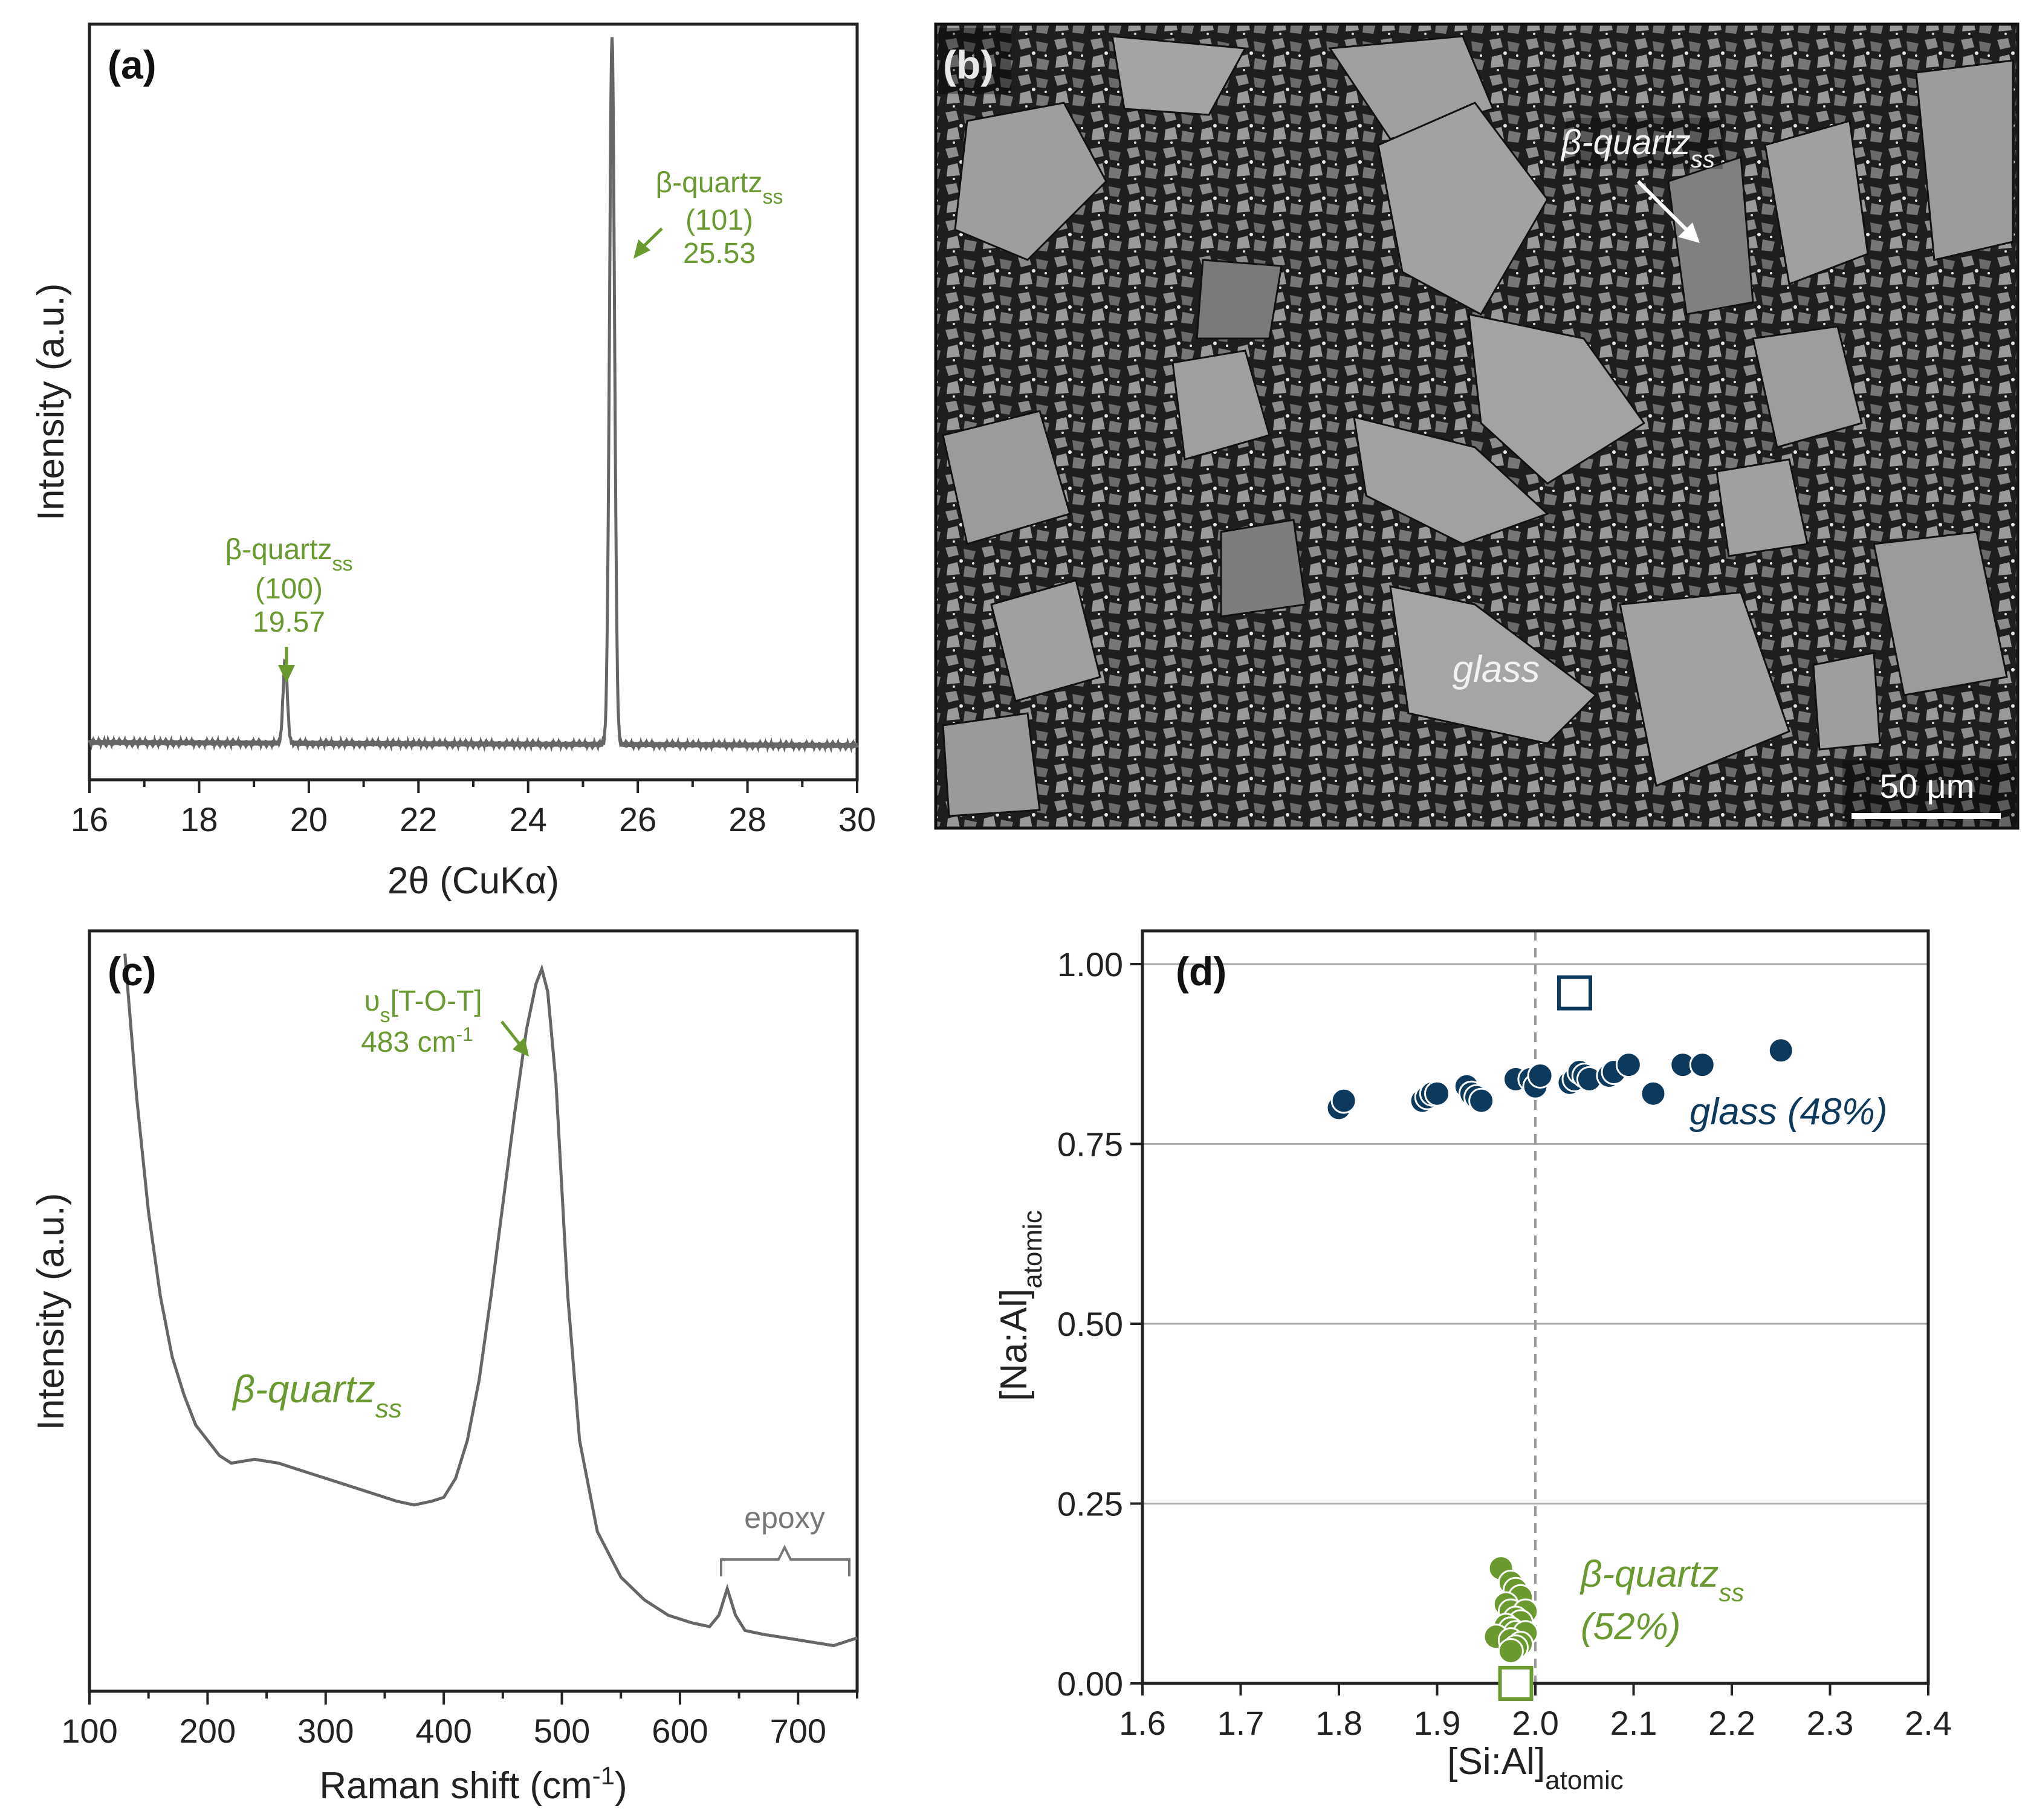 The height and width of the screenshot is (1820, 2028). I want to click on raman-peak-mode: υs[T-O-T], so click(423, 1006).